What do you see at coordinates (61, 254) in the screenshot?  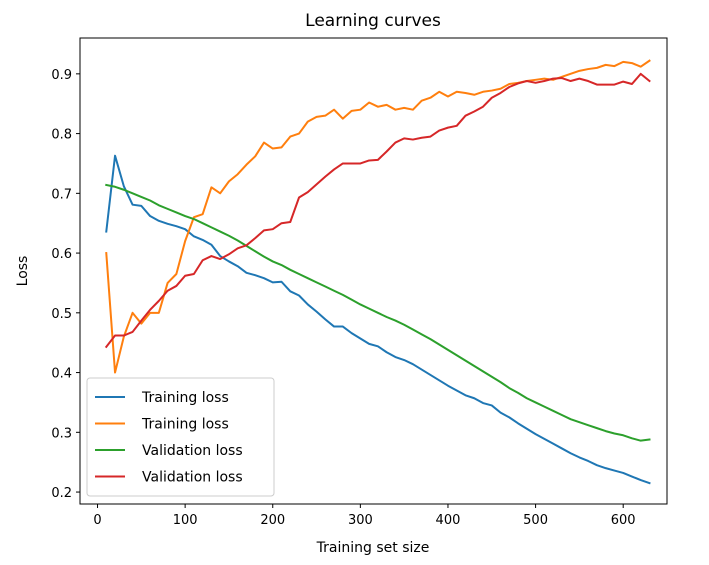 I see `y-tick-label: 0.6` at bounding box center [61, 254].